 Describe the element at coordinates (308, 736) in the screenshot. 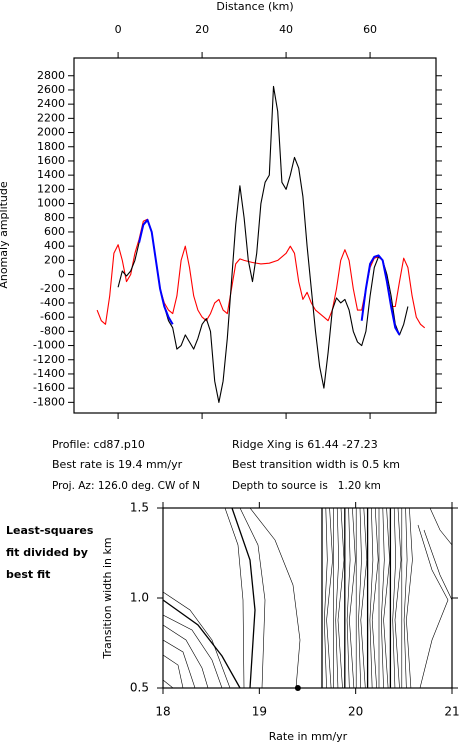

I see `x-axis-title: Rate in mm/yr` at that location.